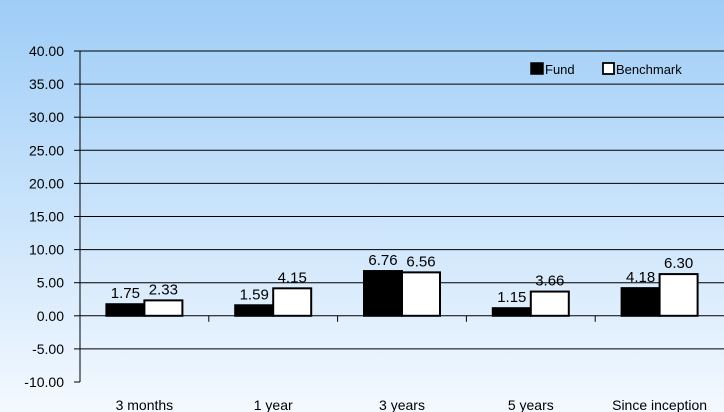  I want to click on y-tick-label: 10.00, so click(46, 250).